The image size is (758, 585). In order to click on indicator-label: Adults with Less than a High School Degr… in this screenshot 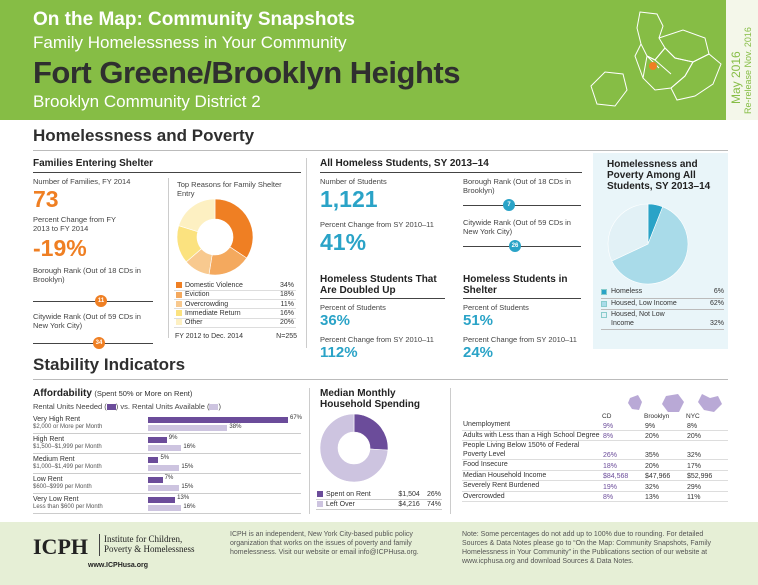, I will do `click(532, 435)`.